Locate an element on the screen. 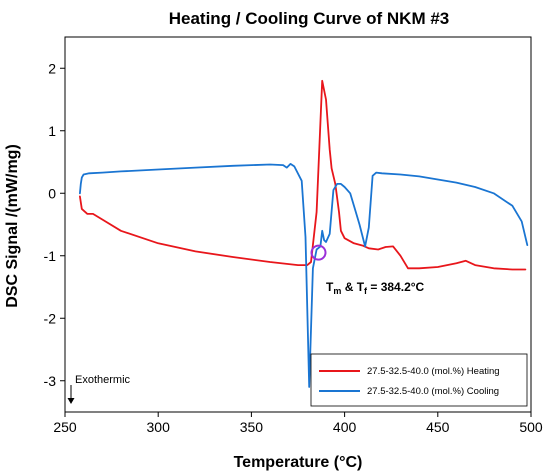  x-axis-label: Temperature (°C) is located at coordinates (298, 462).